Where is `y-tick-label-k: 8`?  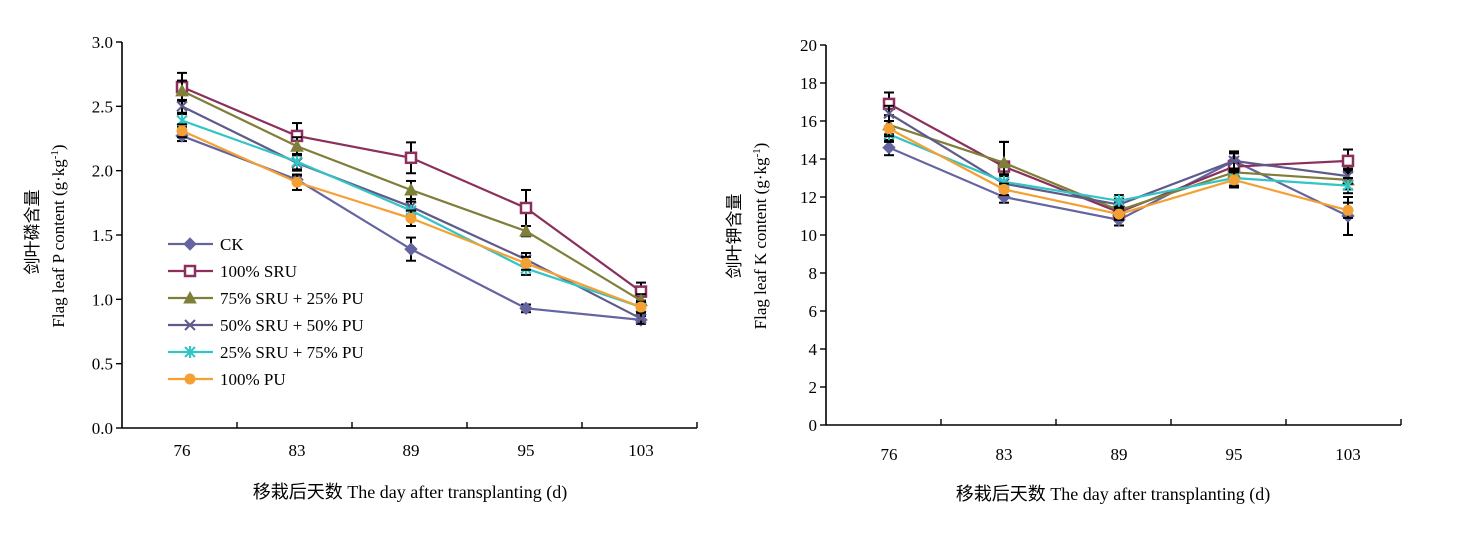
y-tick-label-k: 8 is located at coordinates (813, 273).